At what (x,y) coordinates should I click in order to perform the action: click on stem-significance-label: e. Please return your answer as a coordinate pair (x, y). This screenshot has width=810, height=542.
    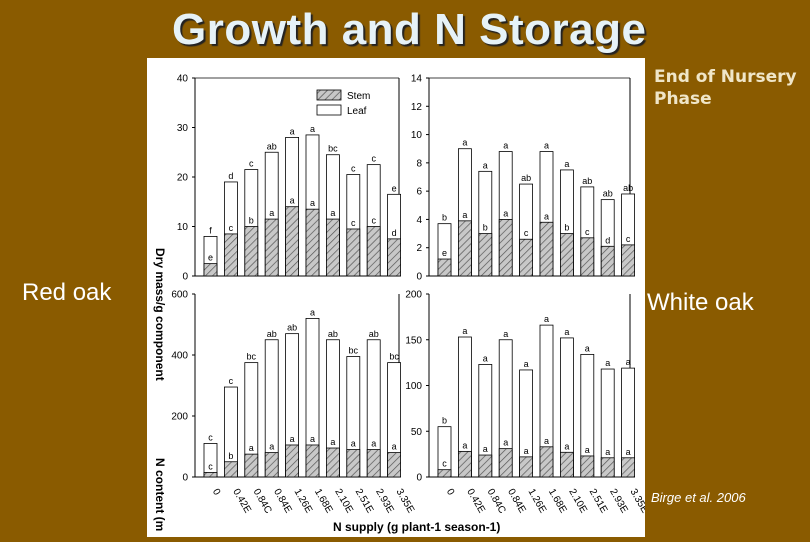
    Looking at the image, I should click on (444, 253).